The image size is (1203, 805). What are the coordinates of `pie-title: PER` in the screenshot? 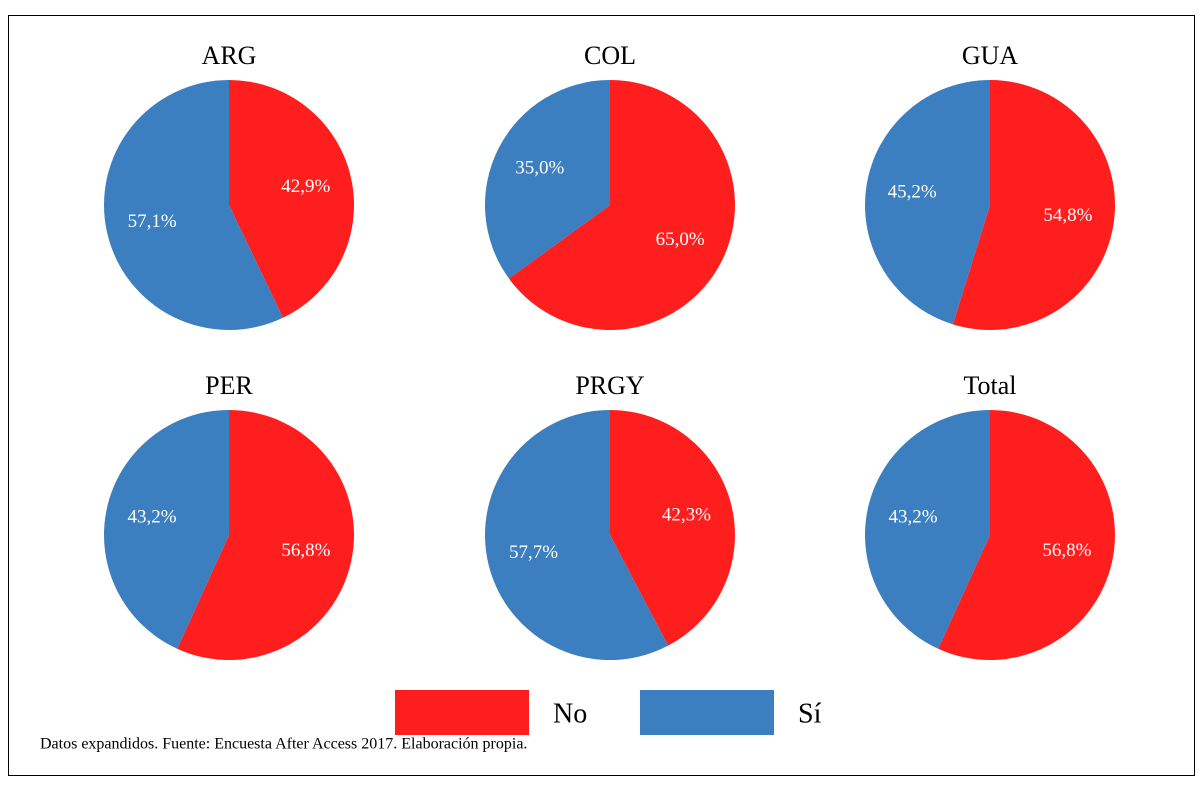 It's located at (229, 385).